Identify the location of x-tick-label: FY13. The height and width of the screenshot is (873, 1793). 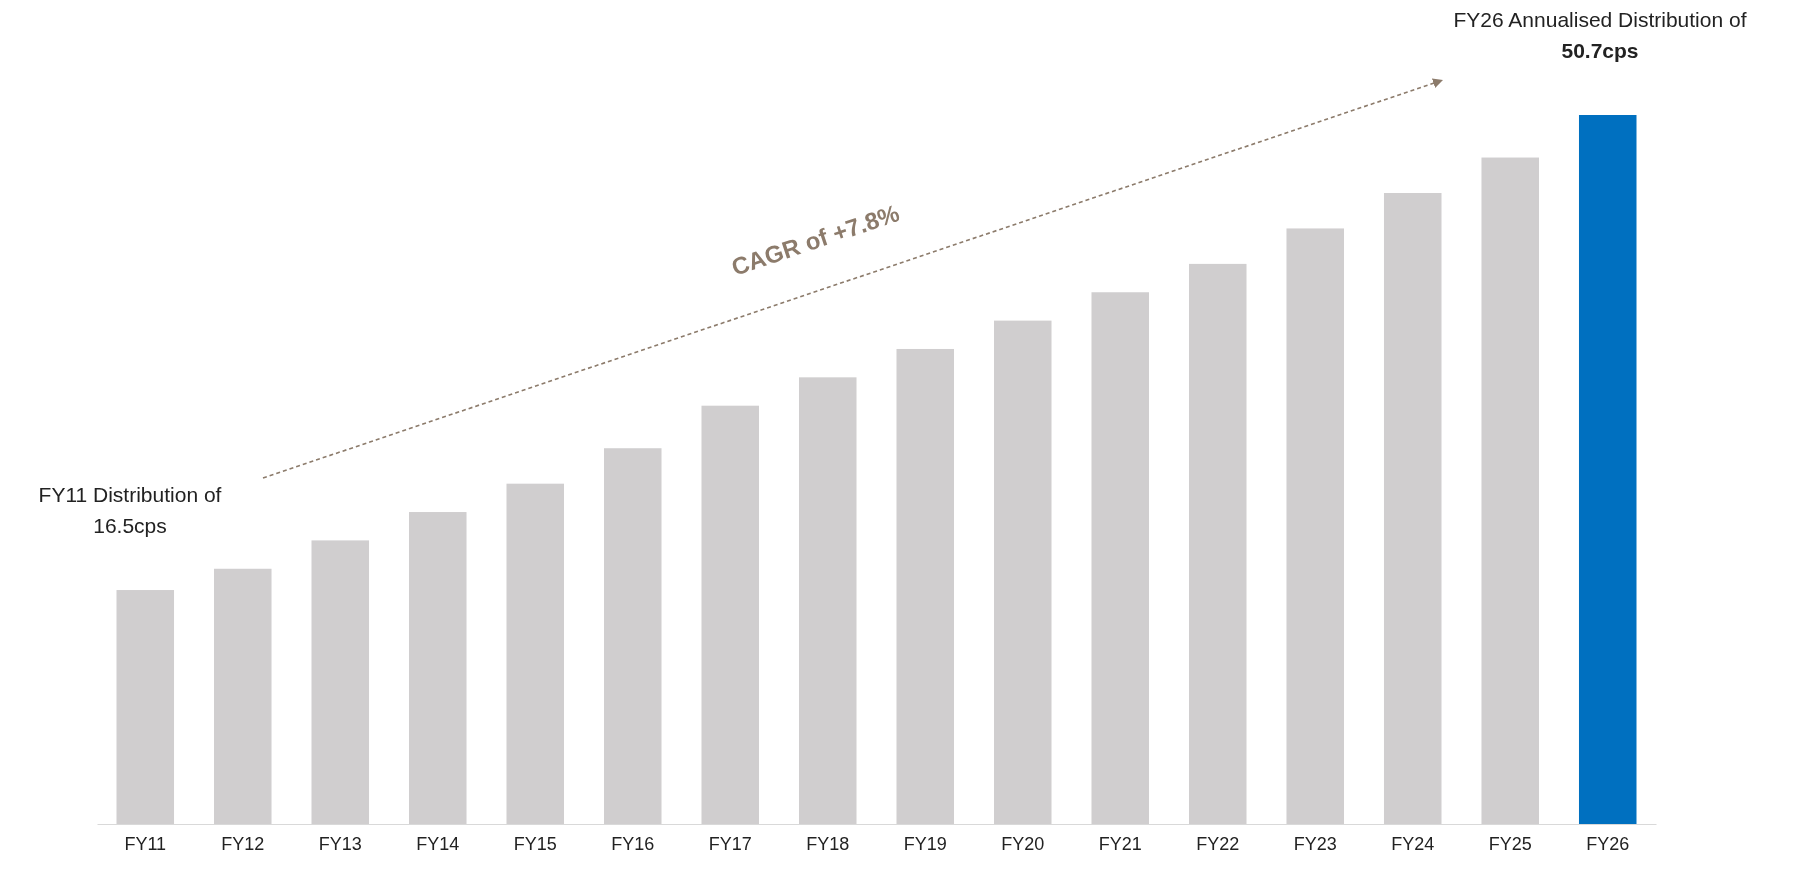
(340, 844).